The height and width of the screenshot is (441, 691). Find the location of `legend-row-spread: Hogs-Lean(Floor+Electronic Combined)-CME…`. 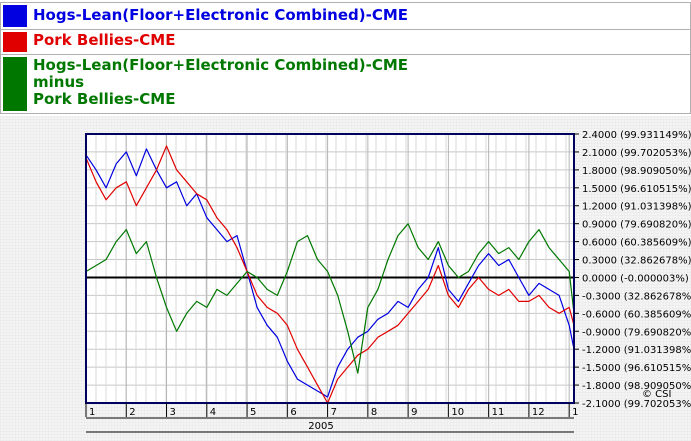

legend-row-spread: Hogs-Lean(Floor+Electronic Combined)-CME… is located at coordinates (345, 84).